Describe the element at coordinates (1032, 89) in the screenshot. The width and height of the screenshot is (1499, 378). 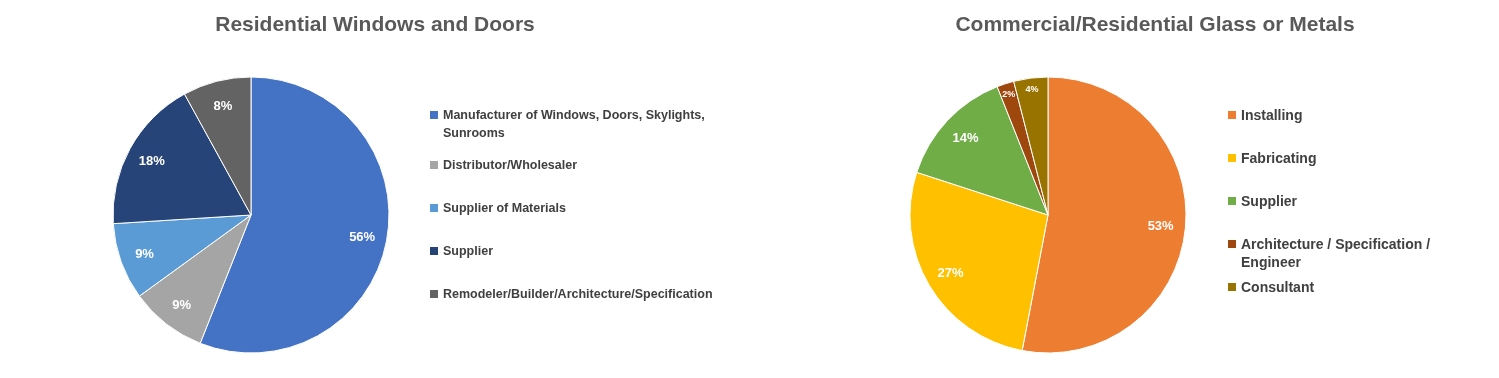
I see `data-label: 4%` at that location.